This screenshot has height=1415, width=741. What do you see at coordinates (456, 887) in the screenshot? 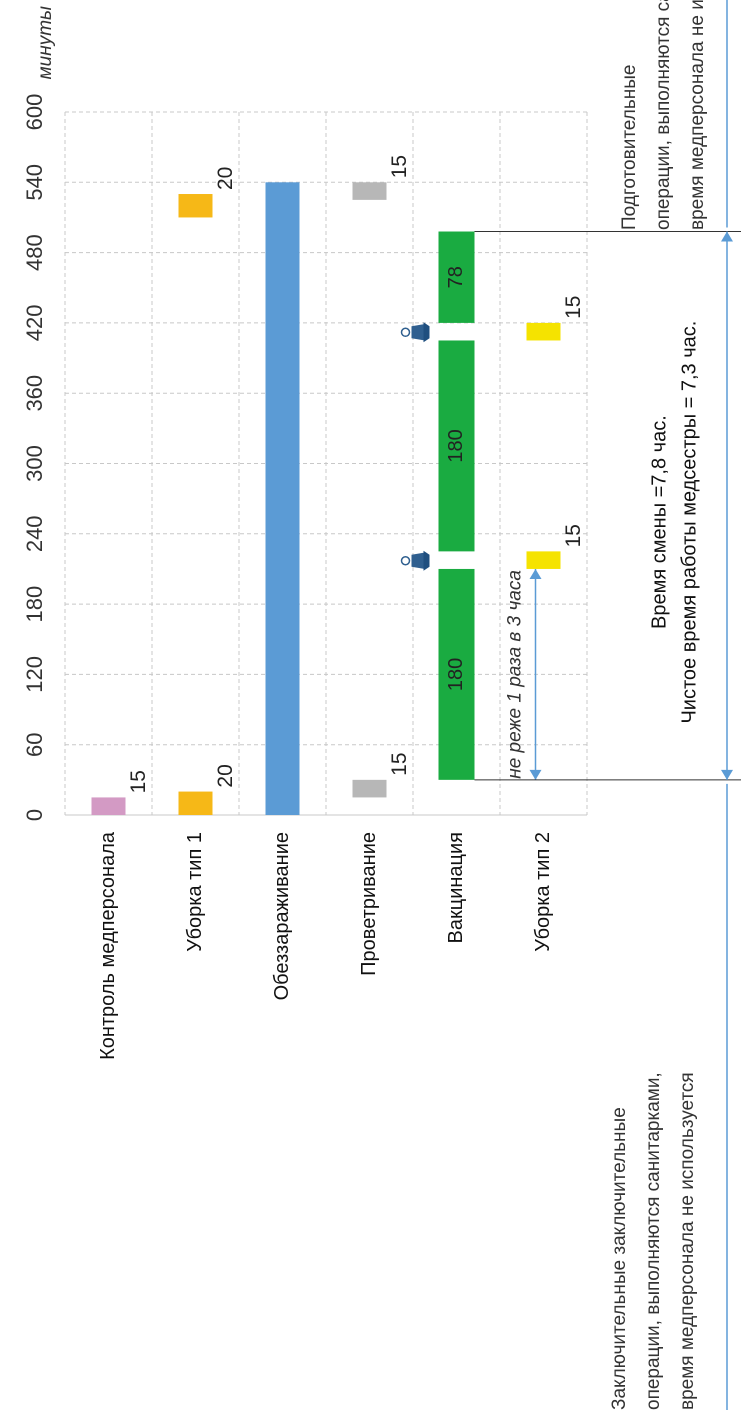
I see `category-label: Вакцинация` at bounding box center [456, 887].